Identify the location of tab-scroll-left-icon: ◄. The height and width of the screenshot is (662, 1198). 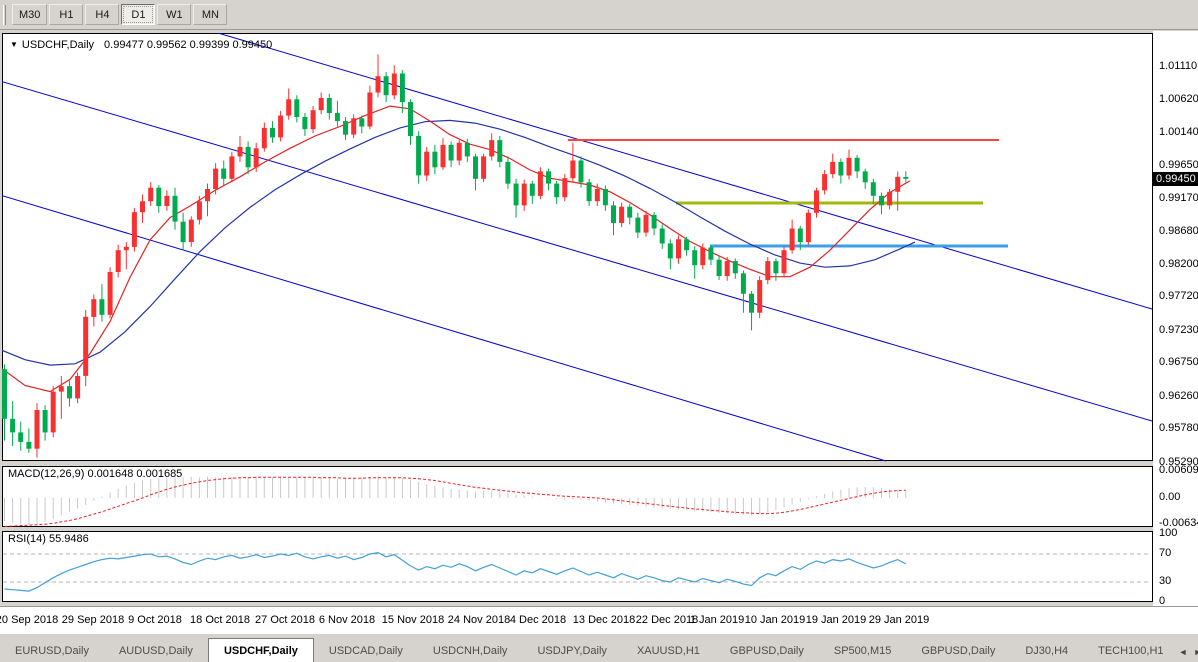
(1186, 652).